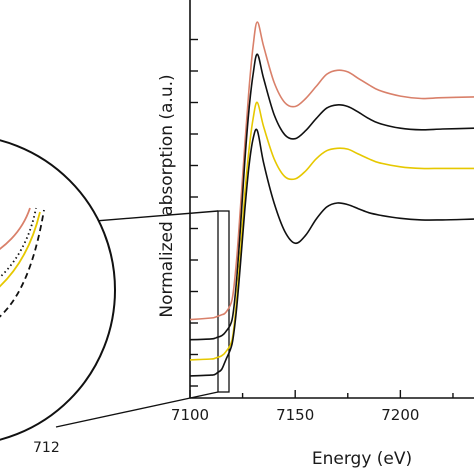 Image resolution: width=474 pixels, height=474 pixels. Describe the element at coordinates (190, 415) in the screenshot. I see `x-tick-label-0: 7100` at that location.